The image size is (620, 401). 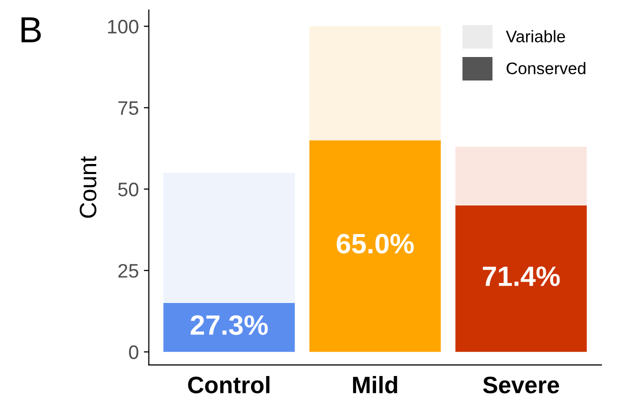 I want to click on annotation: 27.3%, so click(x=229, y=325).